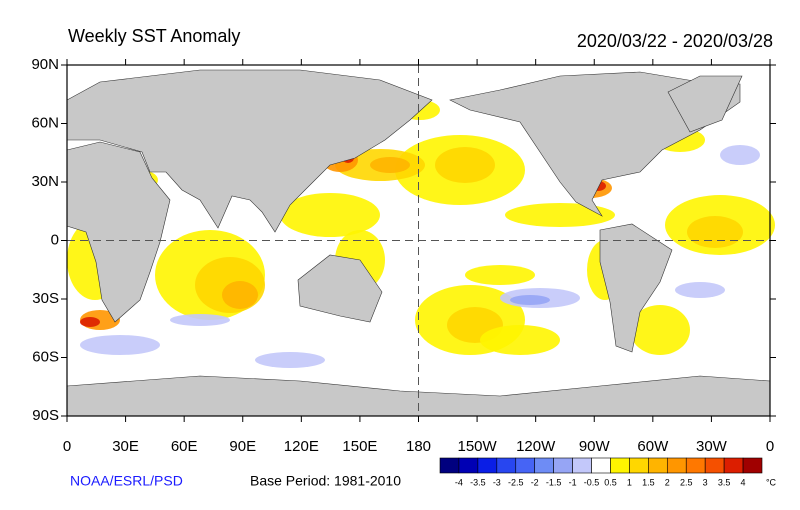 The width and height of the screenshot is (800, 510). I want to click on colorbar-label: -0.5, so click(592, 482).